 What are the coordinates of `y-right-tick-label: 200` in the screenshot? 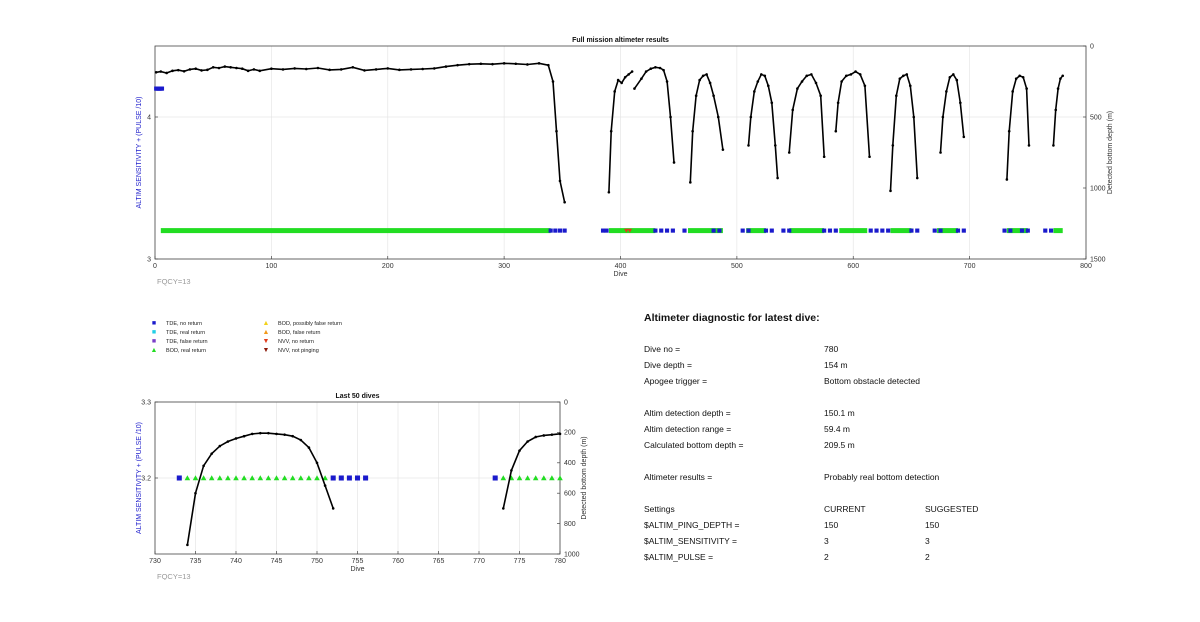 It's located at (570, 433).